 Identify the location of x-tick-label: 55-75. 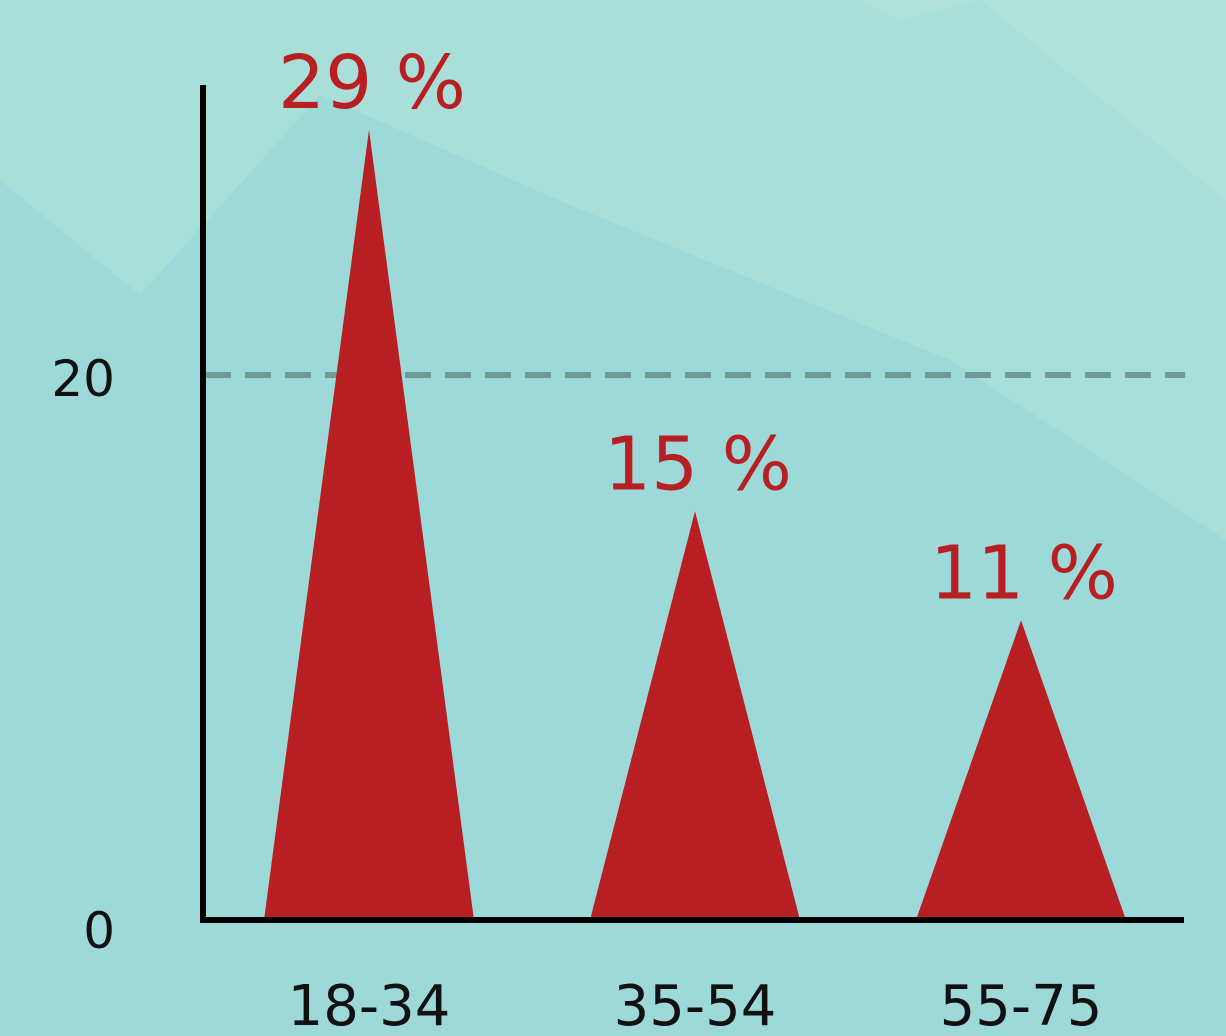
(1021, 1005).